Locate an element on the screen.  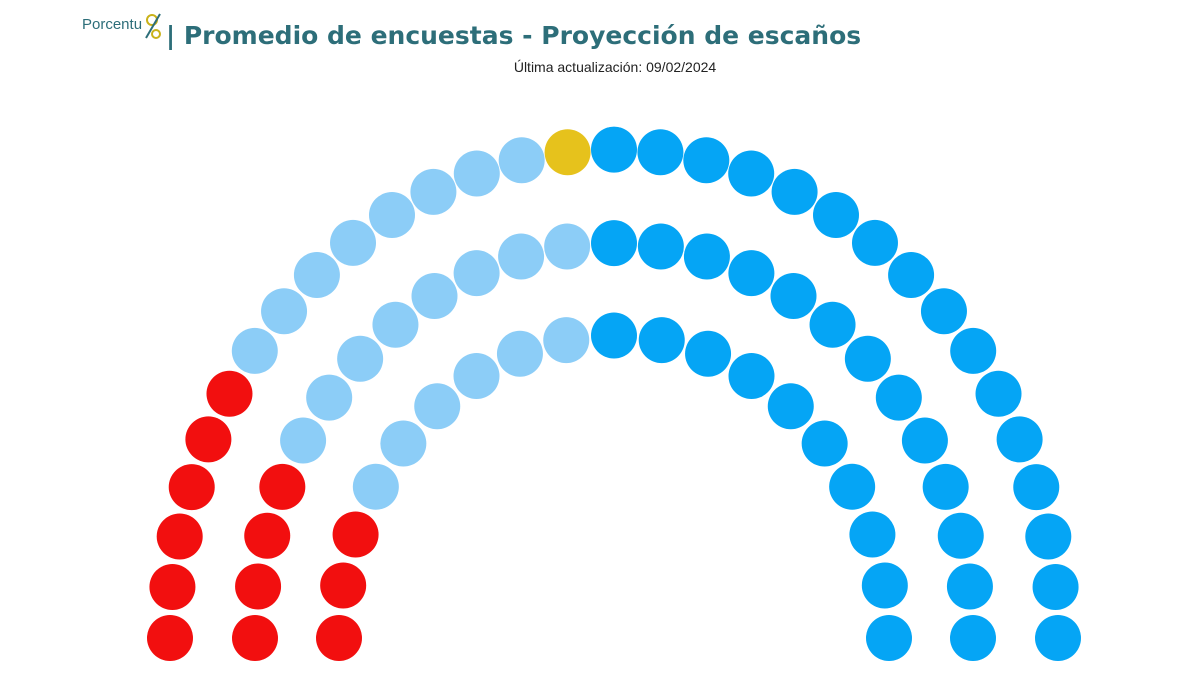
logo-mark is located at coordinates (153, 26).